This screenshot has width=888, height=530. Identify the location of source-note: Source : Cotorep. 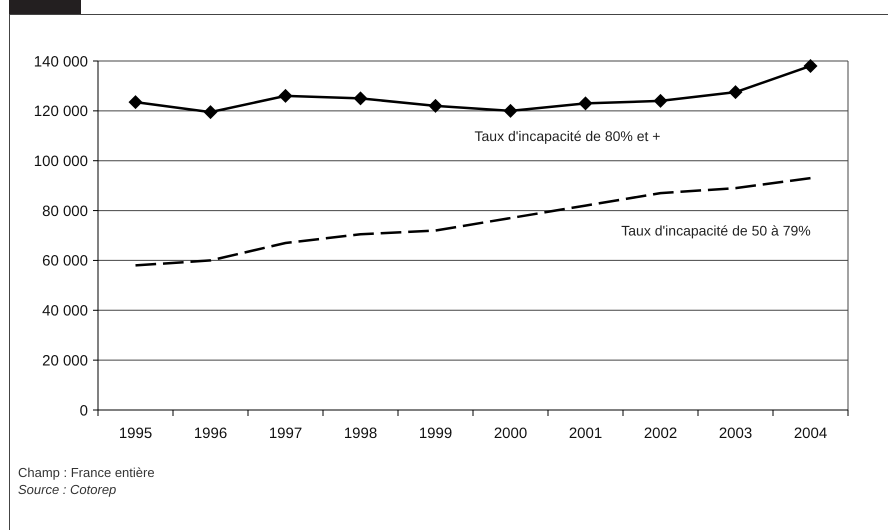
(67, 489).